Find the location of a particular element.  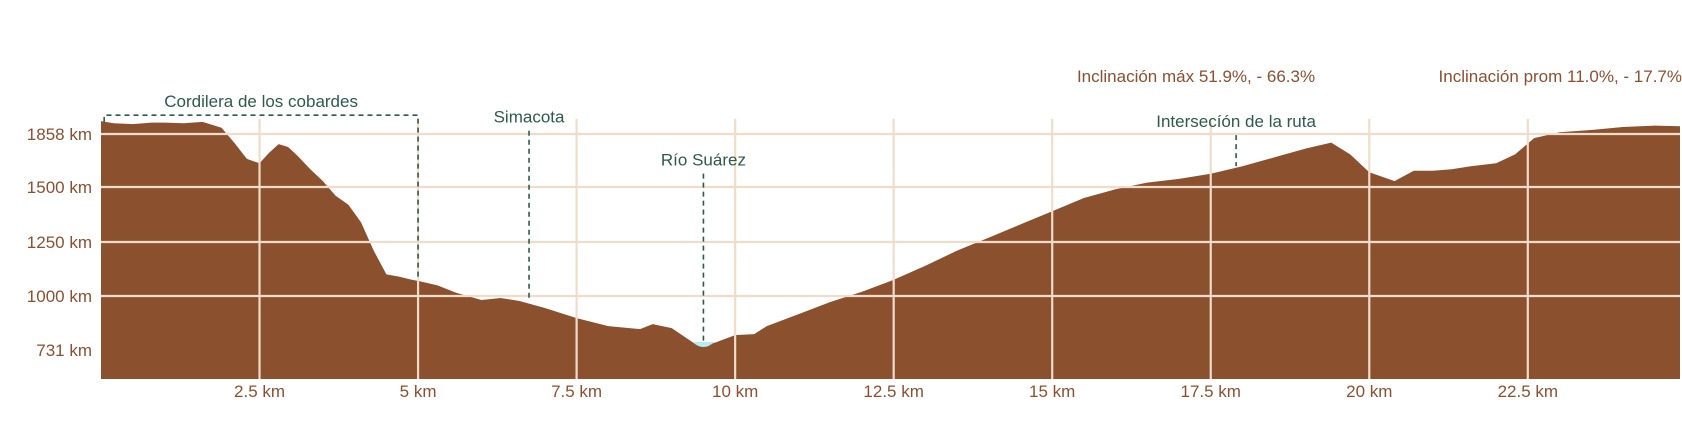

y-tick-label: 1000 km is located at coordinates (59, 296).